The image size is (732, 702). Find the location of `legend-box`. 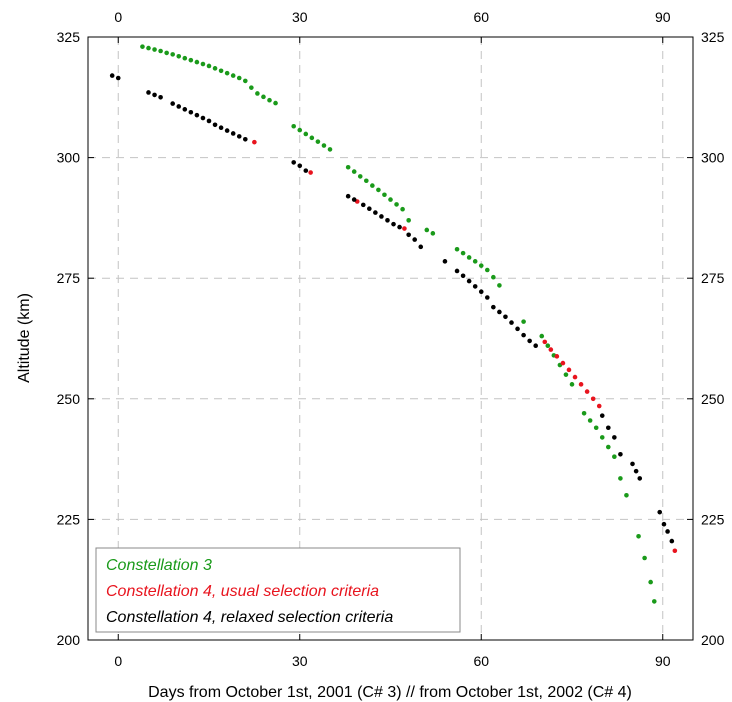

legend-box is located at coordinates (278, 590).